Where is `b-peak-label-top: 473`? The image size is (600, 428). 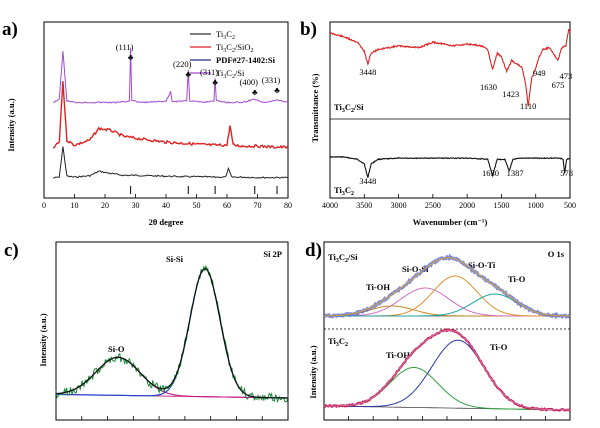 b-peak-label-top: 473 is located at coordinates (565, 76).